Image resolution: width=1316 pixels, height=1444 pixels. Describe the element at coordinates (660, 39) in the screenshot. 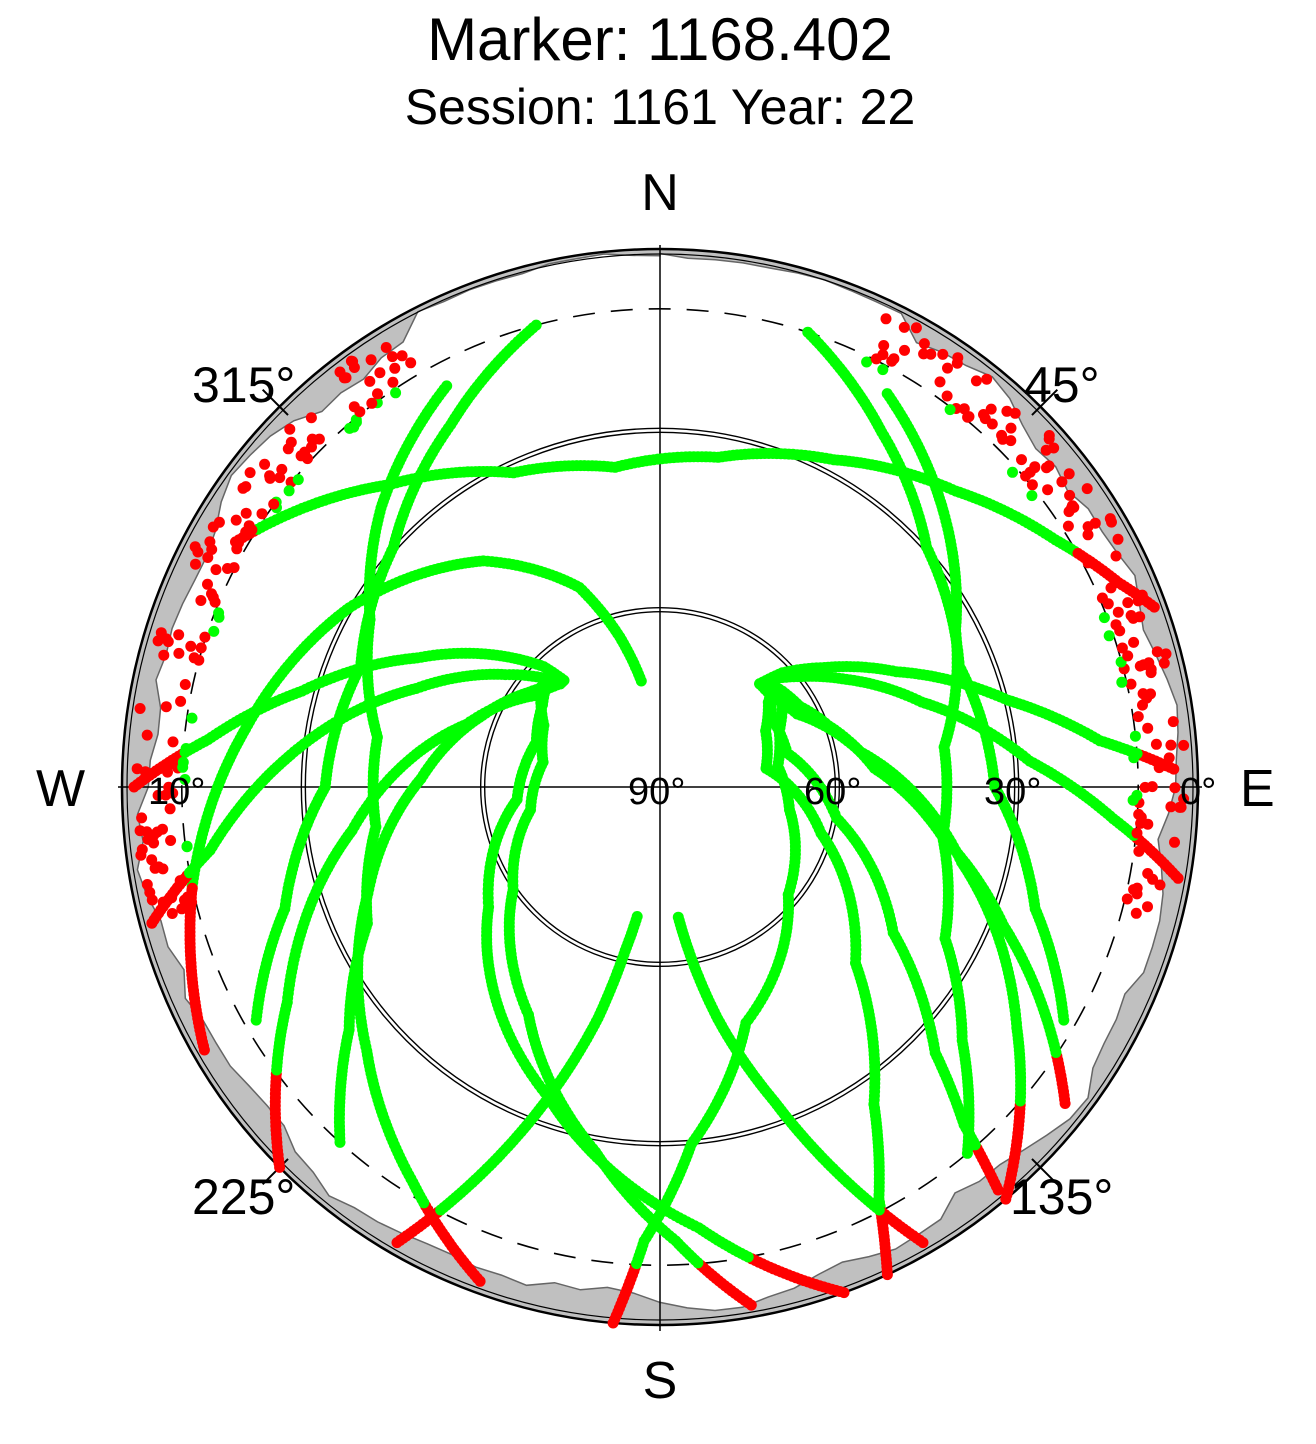

I see `chart-title: Marker: 1168.402` at that location.